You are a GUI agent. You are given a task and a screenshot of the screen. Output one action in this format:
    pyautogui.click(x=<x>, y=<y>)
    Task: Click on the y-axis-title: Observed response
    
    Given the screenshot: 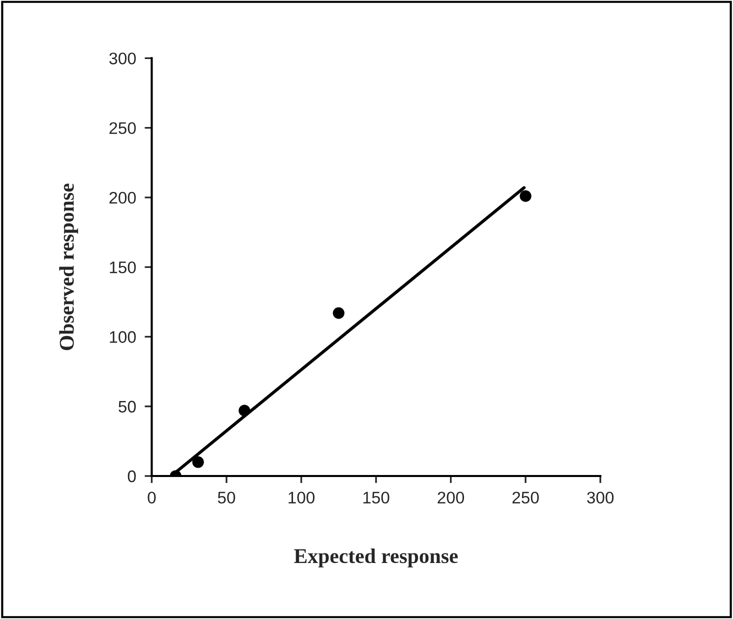 What is the action you would take?
    pyautogui.click(x=68, y=267)
    